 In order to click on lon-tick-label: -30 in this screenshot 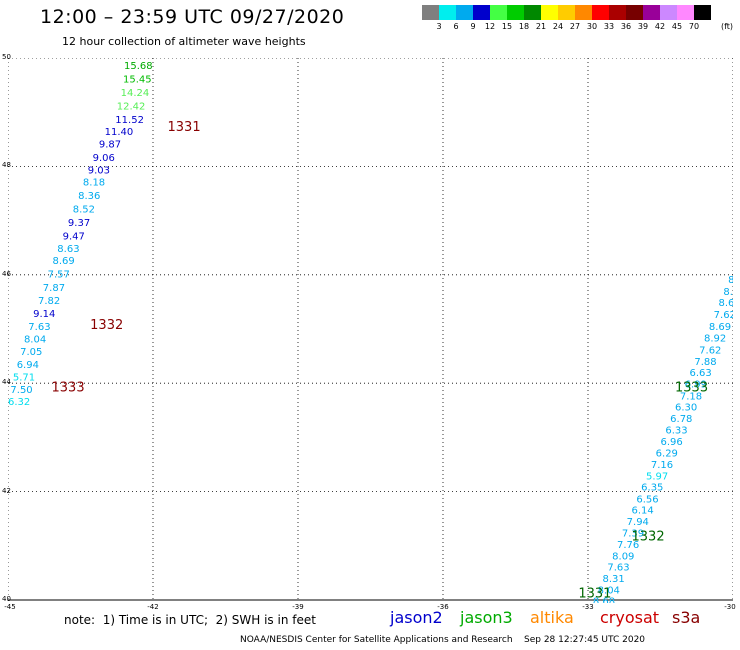, I will do `click(730, 607)`.